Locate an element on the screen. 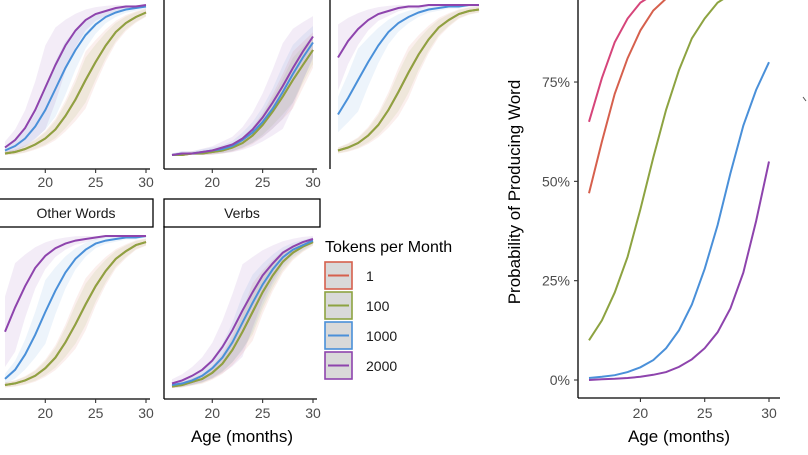  facet-panel-1: 20 25 30 is located at coordinates (242, 95).